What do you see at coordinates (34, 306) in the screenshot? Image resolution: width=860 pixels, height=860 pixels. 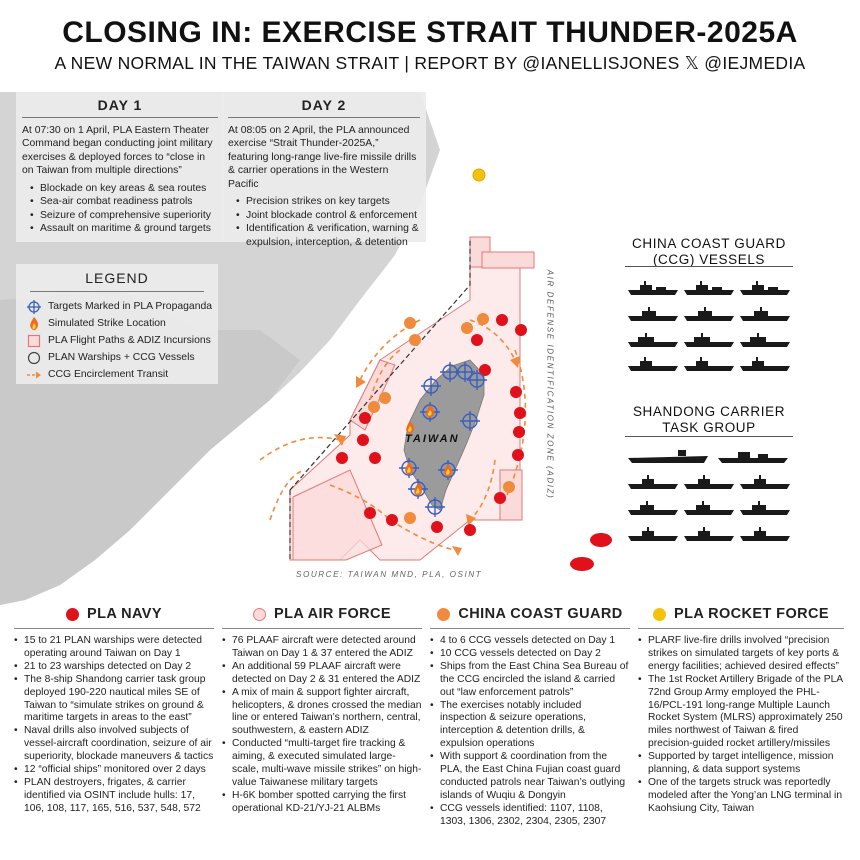 I see `crosshair-icon` at bounding box center [34, 306].